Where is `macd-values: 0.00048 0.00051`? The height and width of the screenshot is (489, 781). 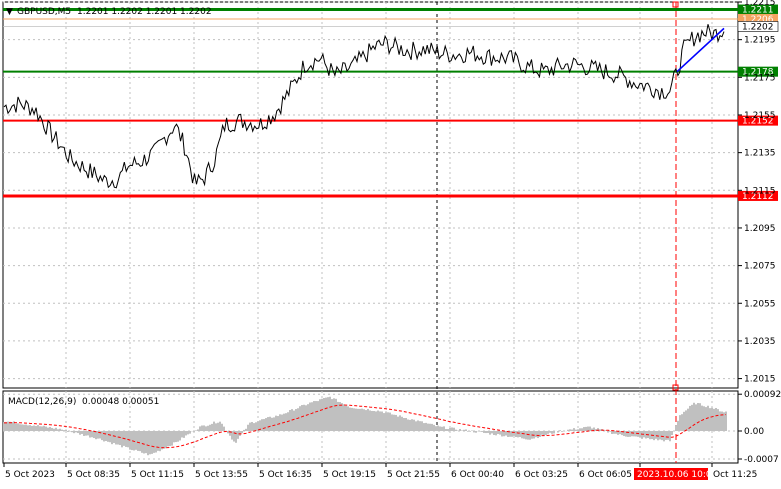 macd-values: 0.00048 0.00051 is located at coordinates (120, 402).